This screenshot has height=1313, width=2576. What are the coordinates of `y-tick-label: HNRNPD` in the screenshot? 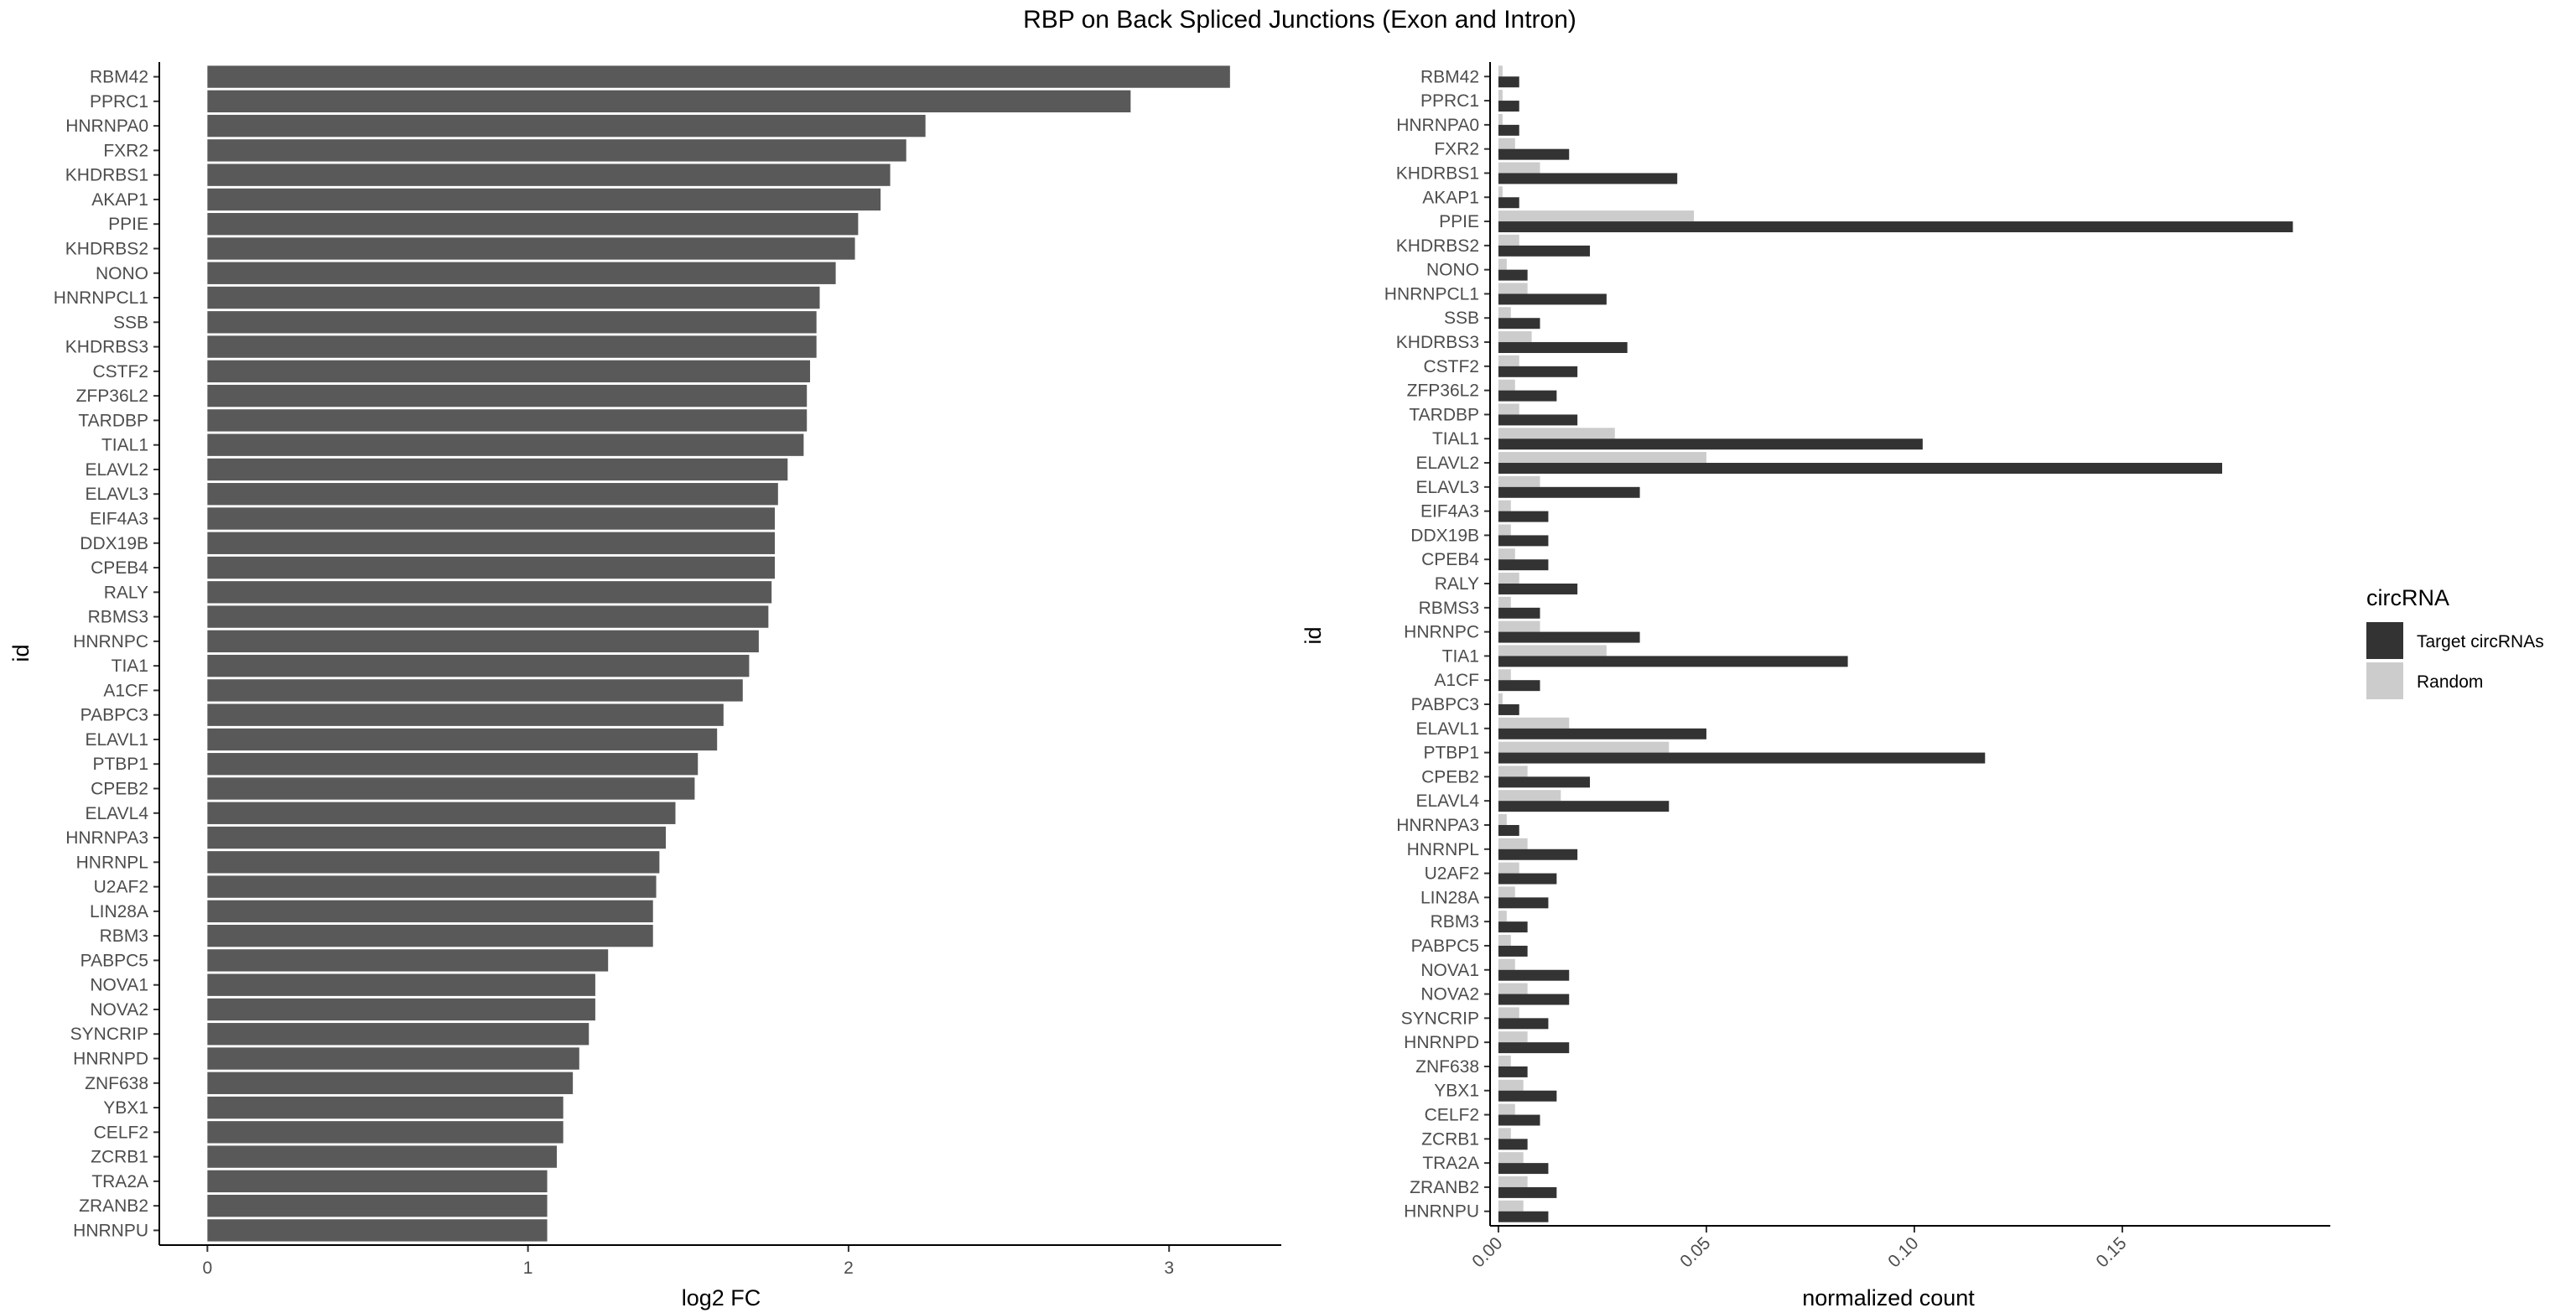 It's located at (1441, 1042).